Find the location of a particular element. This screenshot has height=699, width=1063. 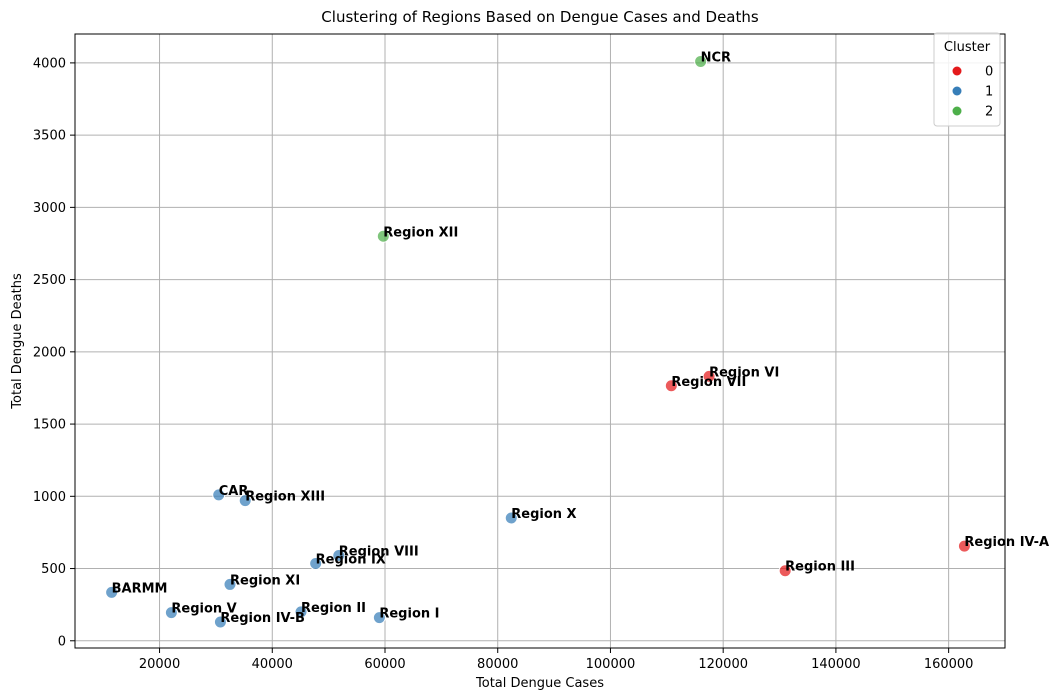

point-label: CAR is located at coordinates (234, 491).